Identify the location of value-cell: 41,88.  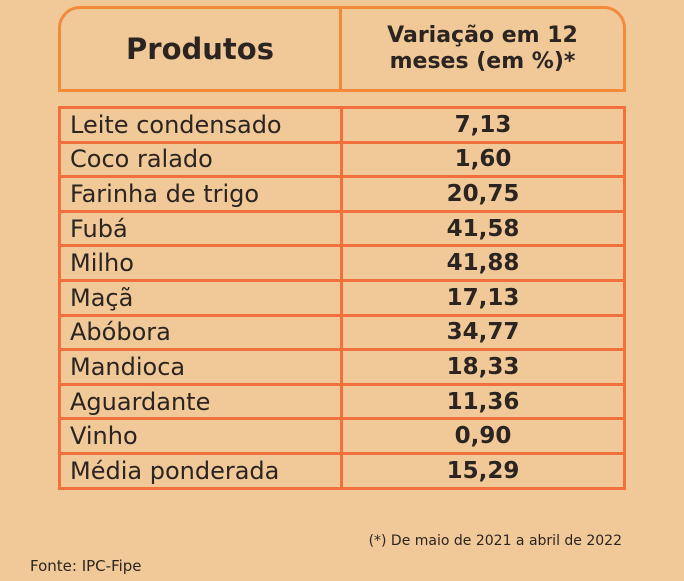
(483, 263).